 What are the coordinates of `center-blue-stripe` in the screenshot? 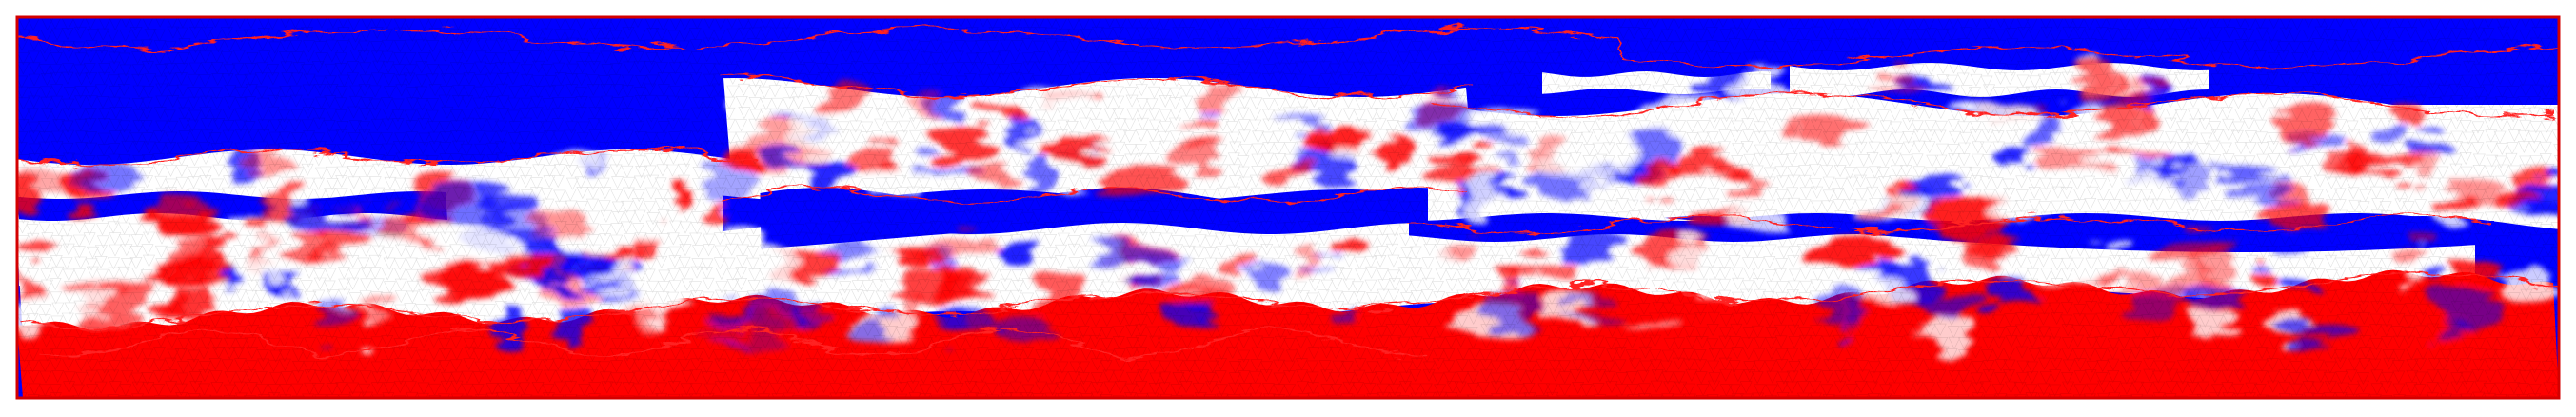 It's located at (1075, 211).